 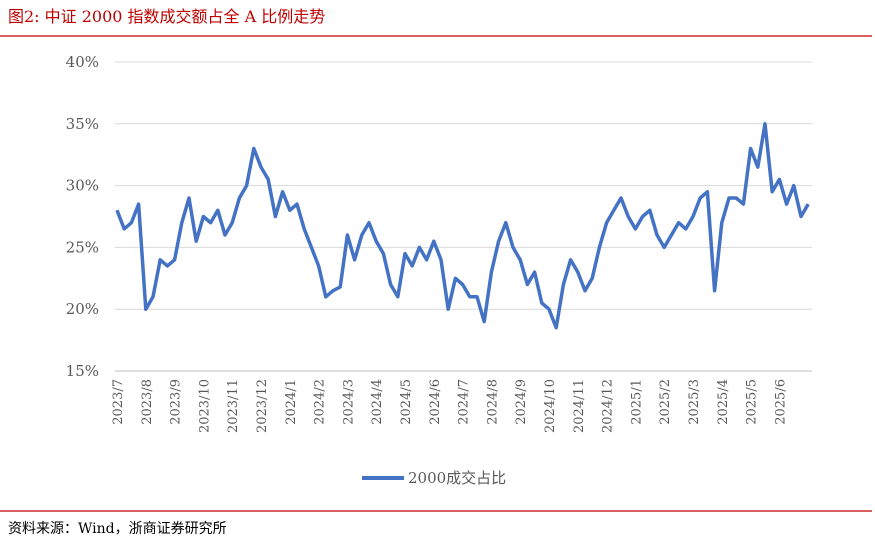 What do you see at coordinates (82, 186) in the screenshot?
I see `y-tick-label: 30%` at bounding box center [82, 186].